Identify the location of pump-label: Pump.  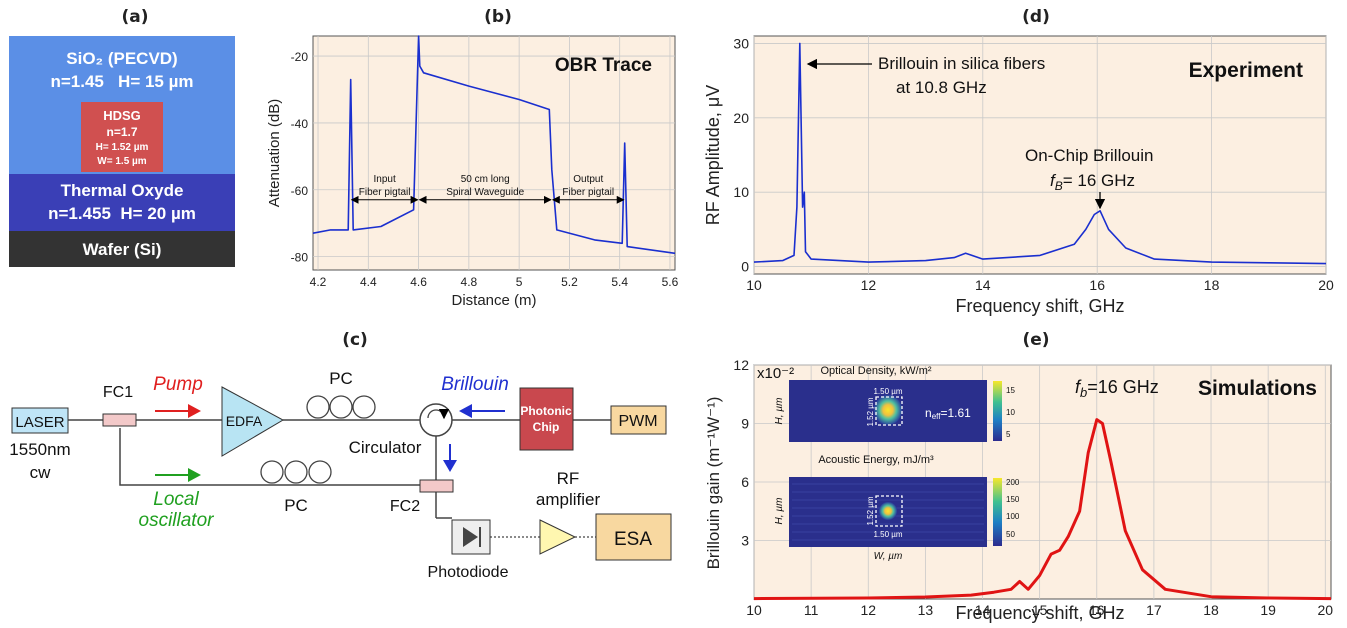
(178, 384).